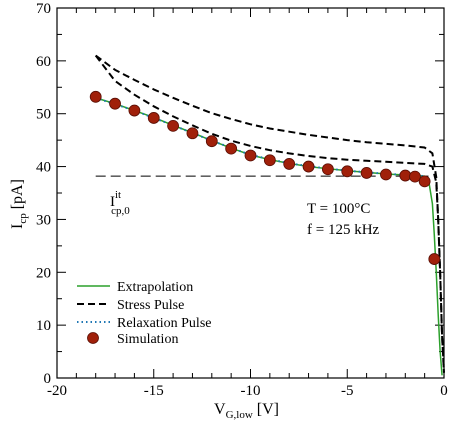  What do you see at coordinates (17, 196) in the screenshot?
I see `y-axis-title-unit: [pA]` at bounding box center [17, 196].